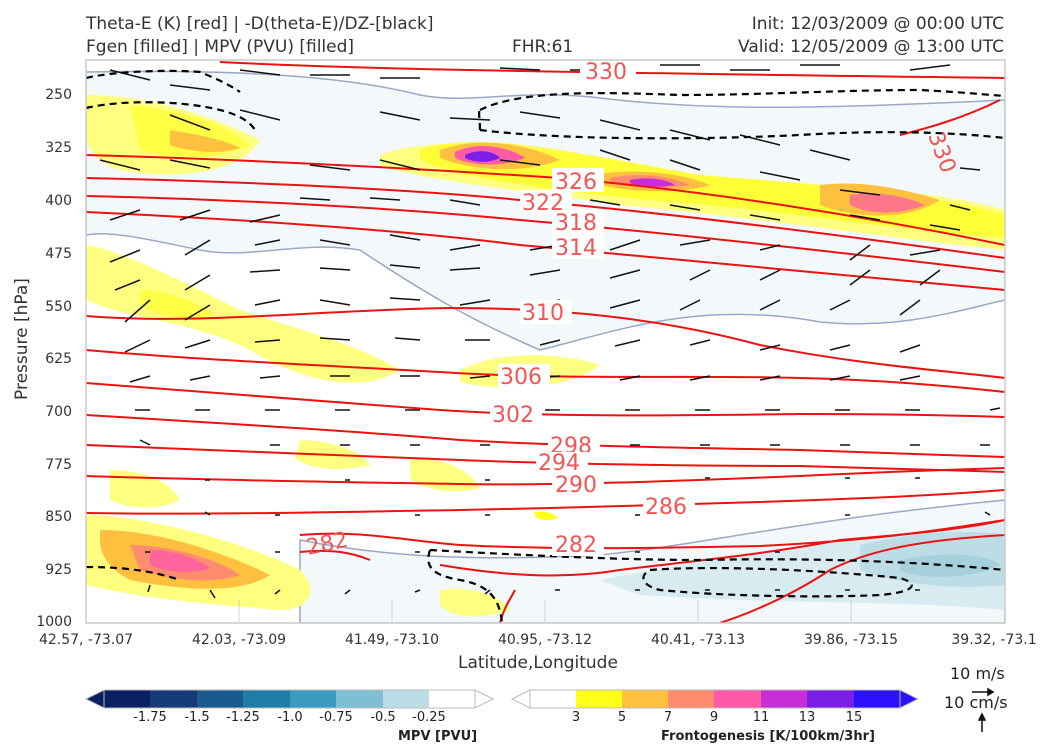  Describe the element at coordinates (58, 307) in the screenshot. I see `ytick-550: 550` at that location.